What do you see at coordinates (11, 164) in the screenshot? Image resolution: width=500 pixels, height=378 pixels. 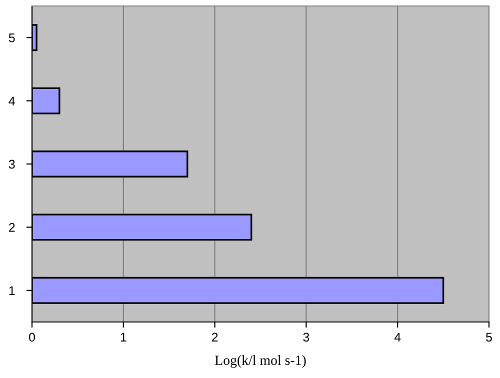 I see `y-tick-label: 3` at bounding box center [11, 164].